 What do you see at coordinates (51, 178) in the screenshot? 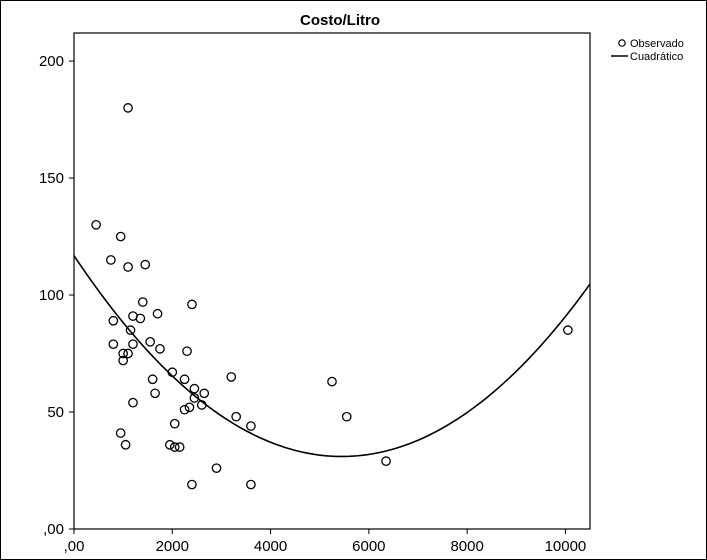
I see `y-tick-label: 150` at bounding box center [51, 178].